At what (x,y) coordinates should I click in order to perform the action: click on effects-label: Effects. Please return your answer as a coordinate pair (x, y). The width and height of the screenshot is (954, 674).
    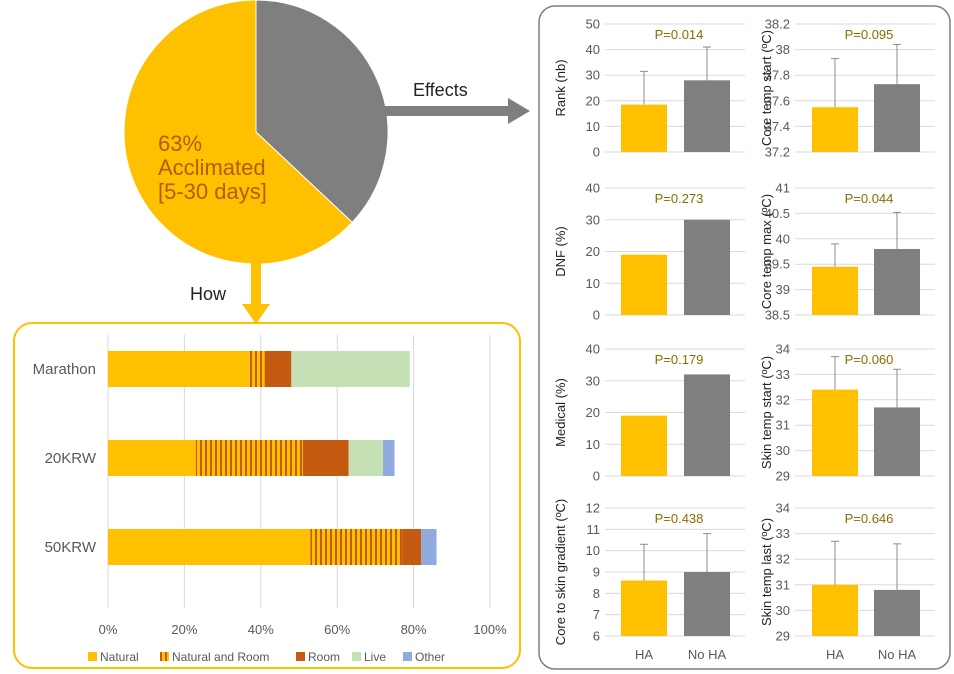
    Looking at the image, I should click on (440, 90).